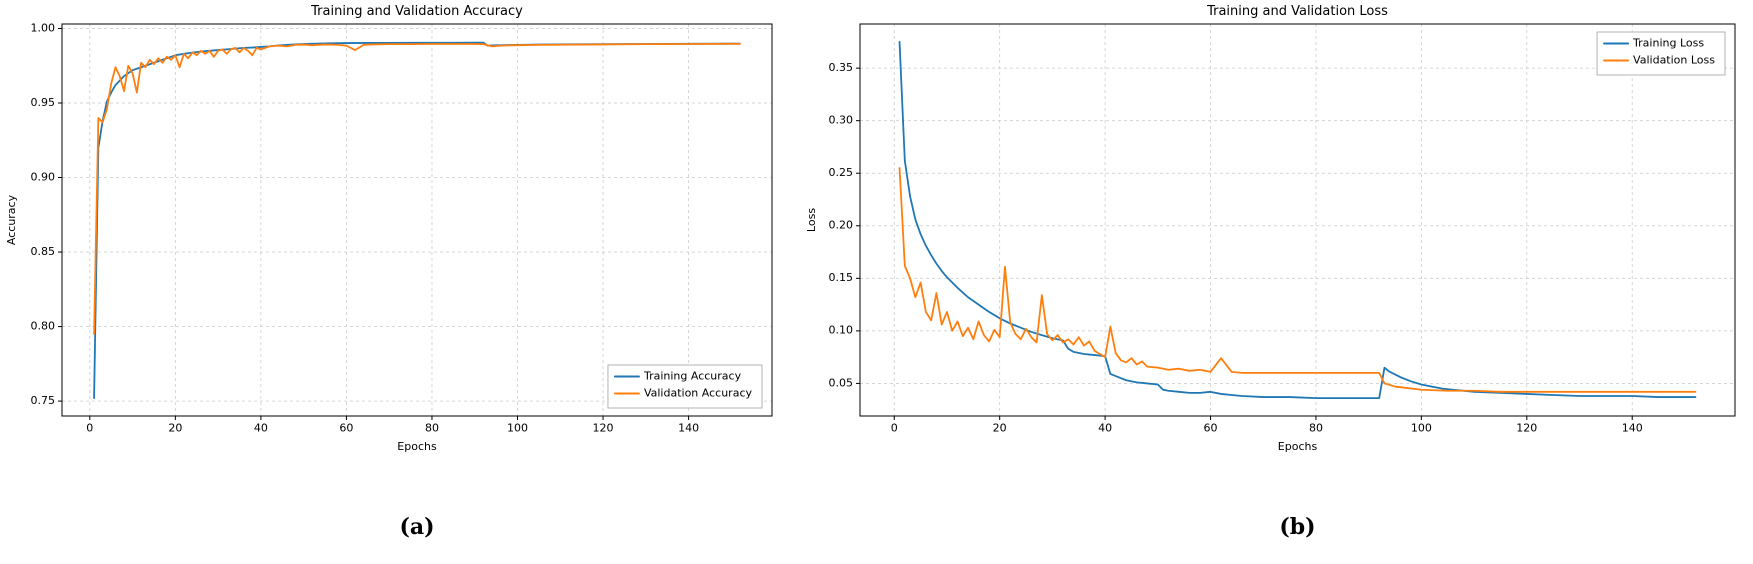 The image size is (1753, 564). What do you see at coordinates (417, 527) in the screenshot?
I see `caption-a: (a)` at bounding box center [417, 527].